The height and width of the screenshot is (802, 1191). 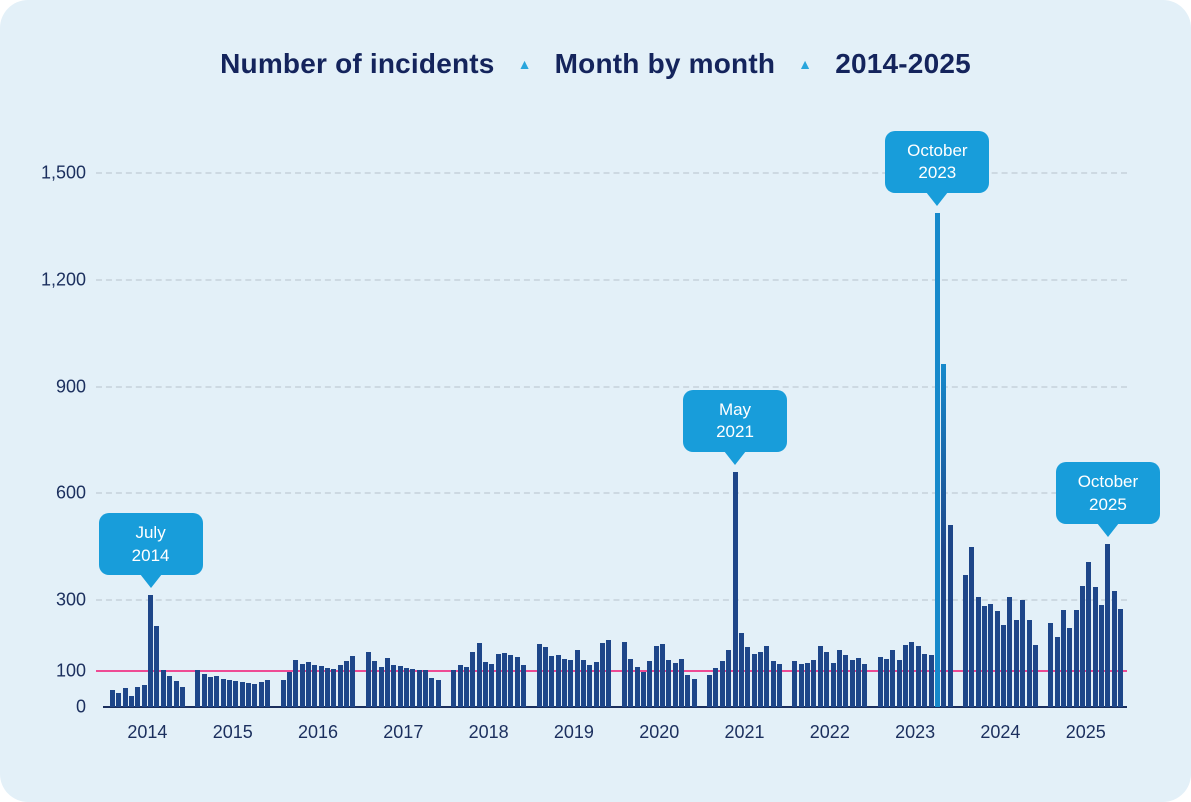 I want to click on callout-october-2025: October 2025, so click(x=1107, y=500).